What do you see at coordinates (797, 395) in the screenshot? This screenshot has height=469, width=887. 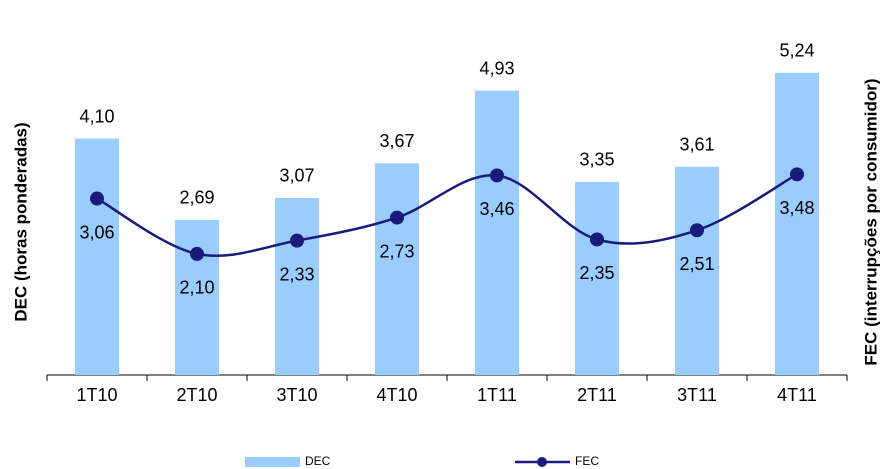 I see `x-tick-label: 4T11` at bounding box center [797, 395].